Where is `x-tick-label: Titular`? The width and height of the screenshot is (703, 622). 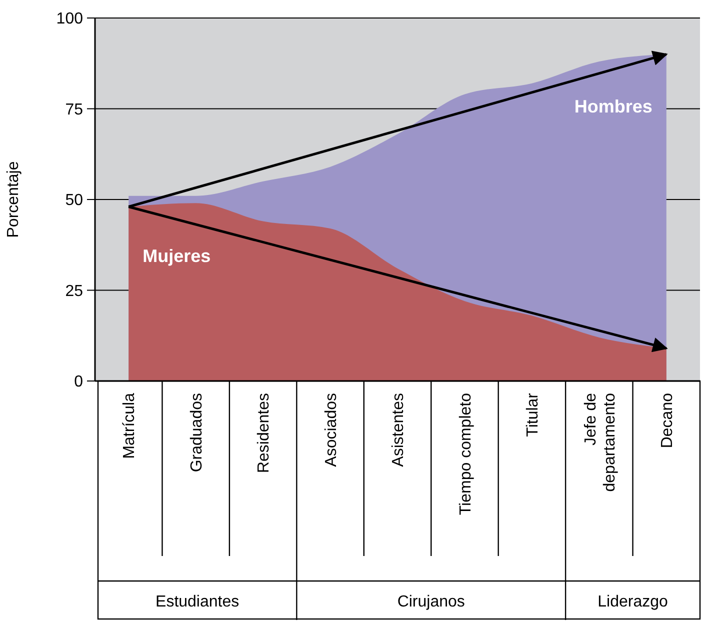
x-tick-label: Titular is located at coordinates (533, 414).